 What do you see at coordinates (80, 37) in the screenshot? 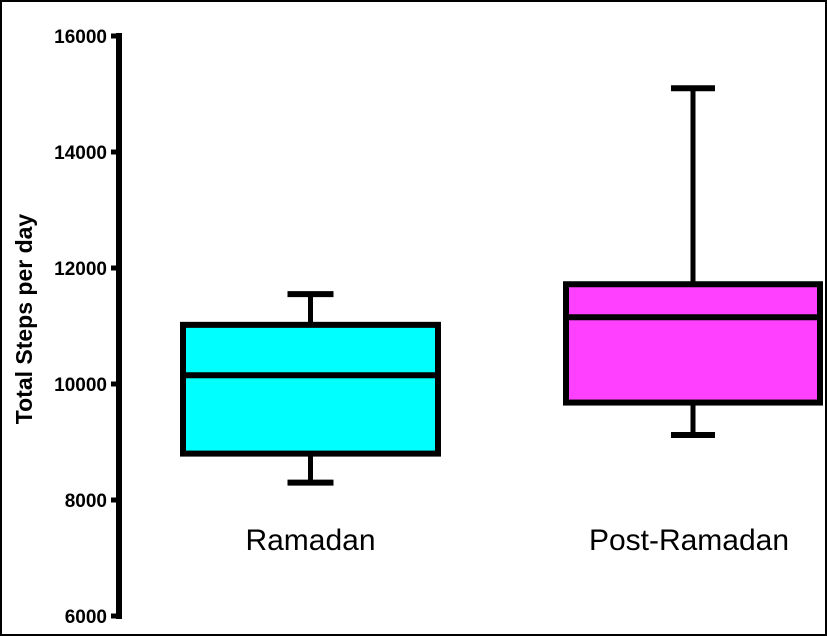
I see `y-tick-label: 16000` at bounding box center [80, 37].